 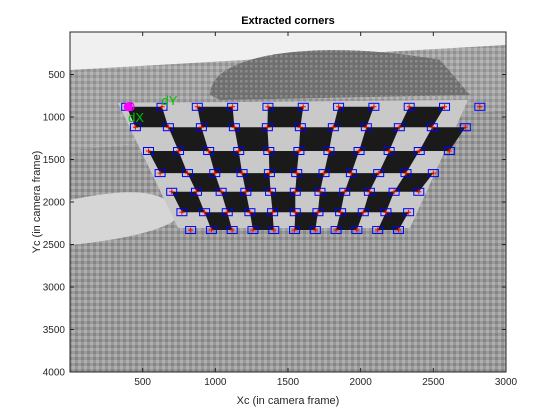 I want to click on origin-marker, so click(x=128, y=107).